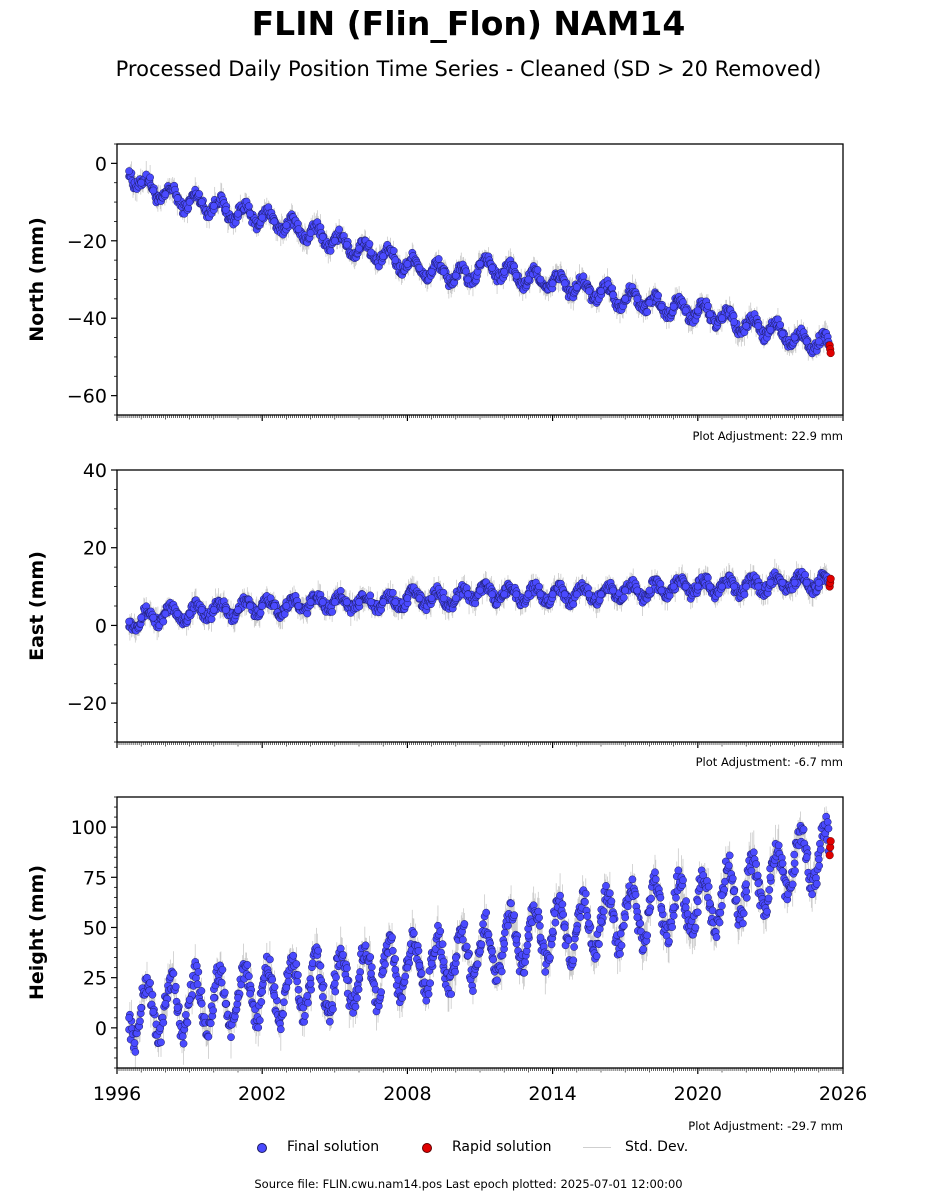 The image size is (937, 1200). I want to click on y-axis-label: East (mm), so click(37, 606).